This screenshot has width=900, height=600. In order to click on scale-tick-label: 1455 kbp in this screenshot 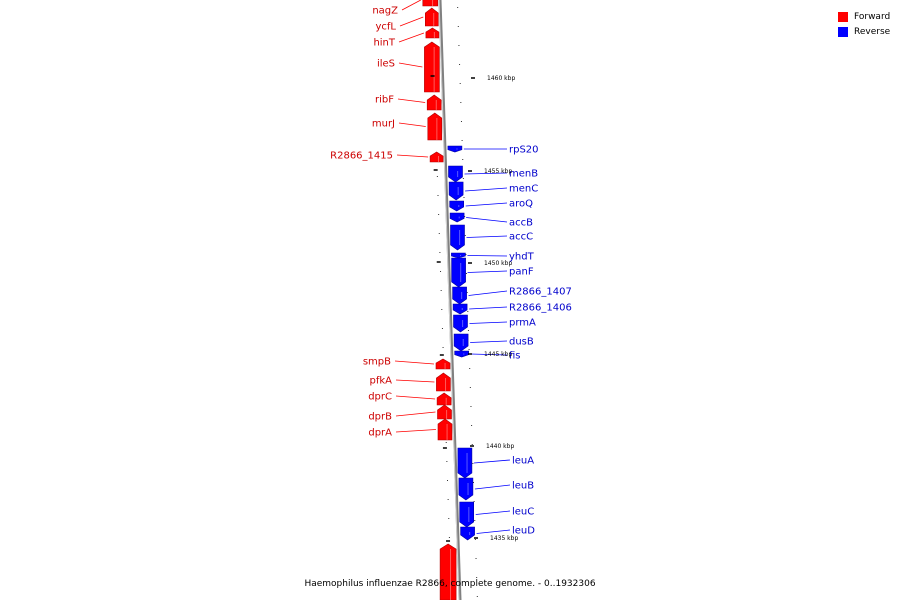, I will do `click(498, 171)`.